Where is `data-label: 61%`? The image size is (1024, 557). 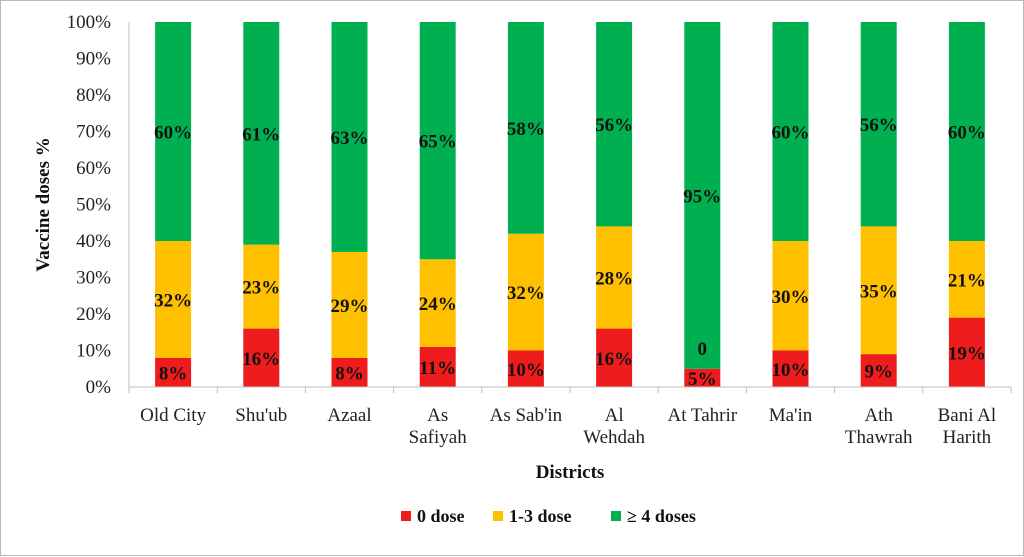 data-label: 61% is located at coordinates (261, 134).